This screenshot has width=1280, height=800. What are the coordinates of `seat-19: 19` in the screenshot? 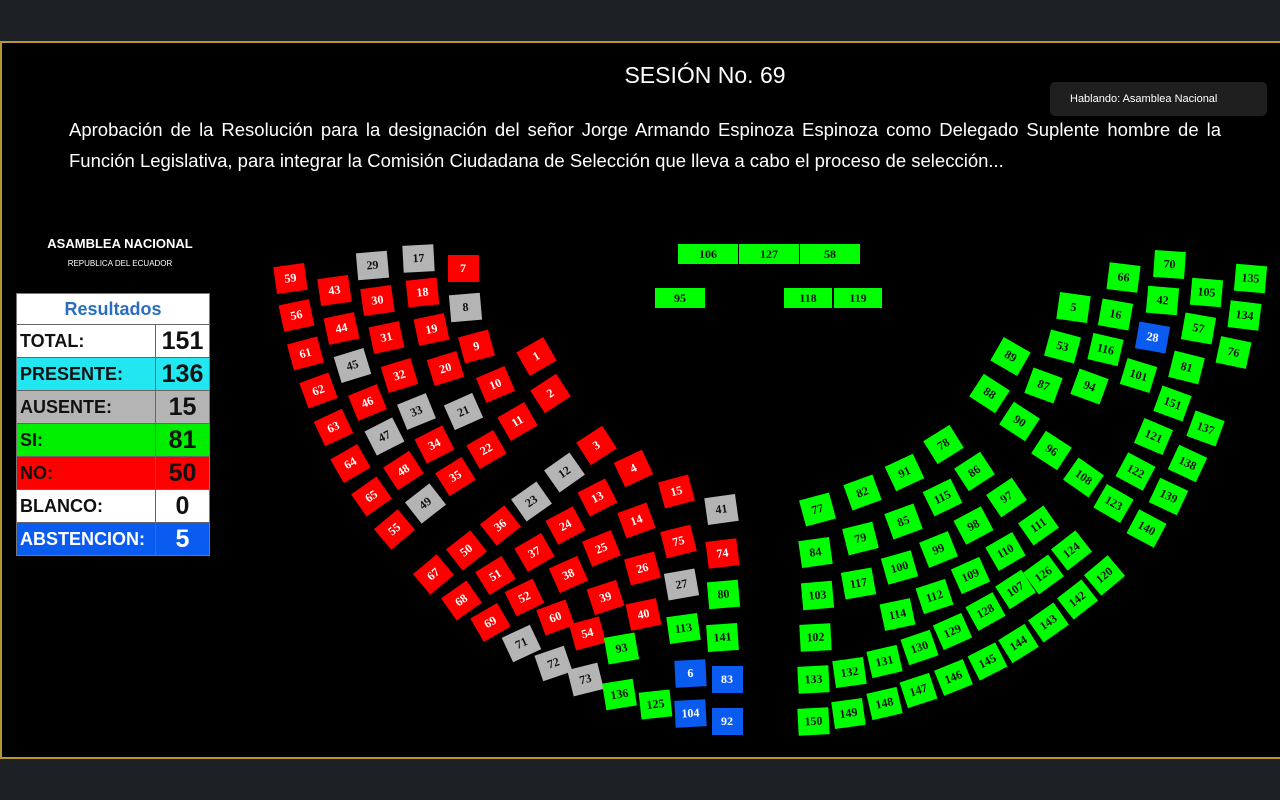 It's located at (431, 329).